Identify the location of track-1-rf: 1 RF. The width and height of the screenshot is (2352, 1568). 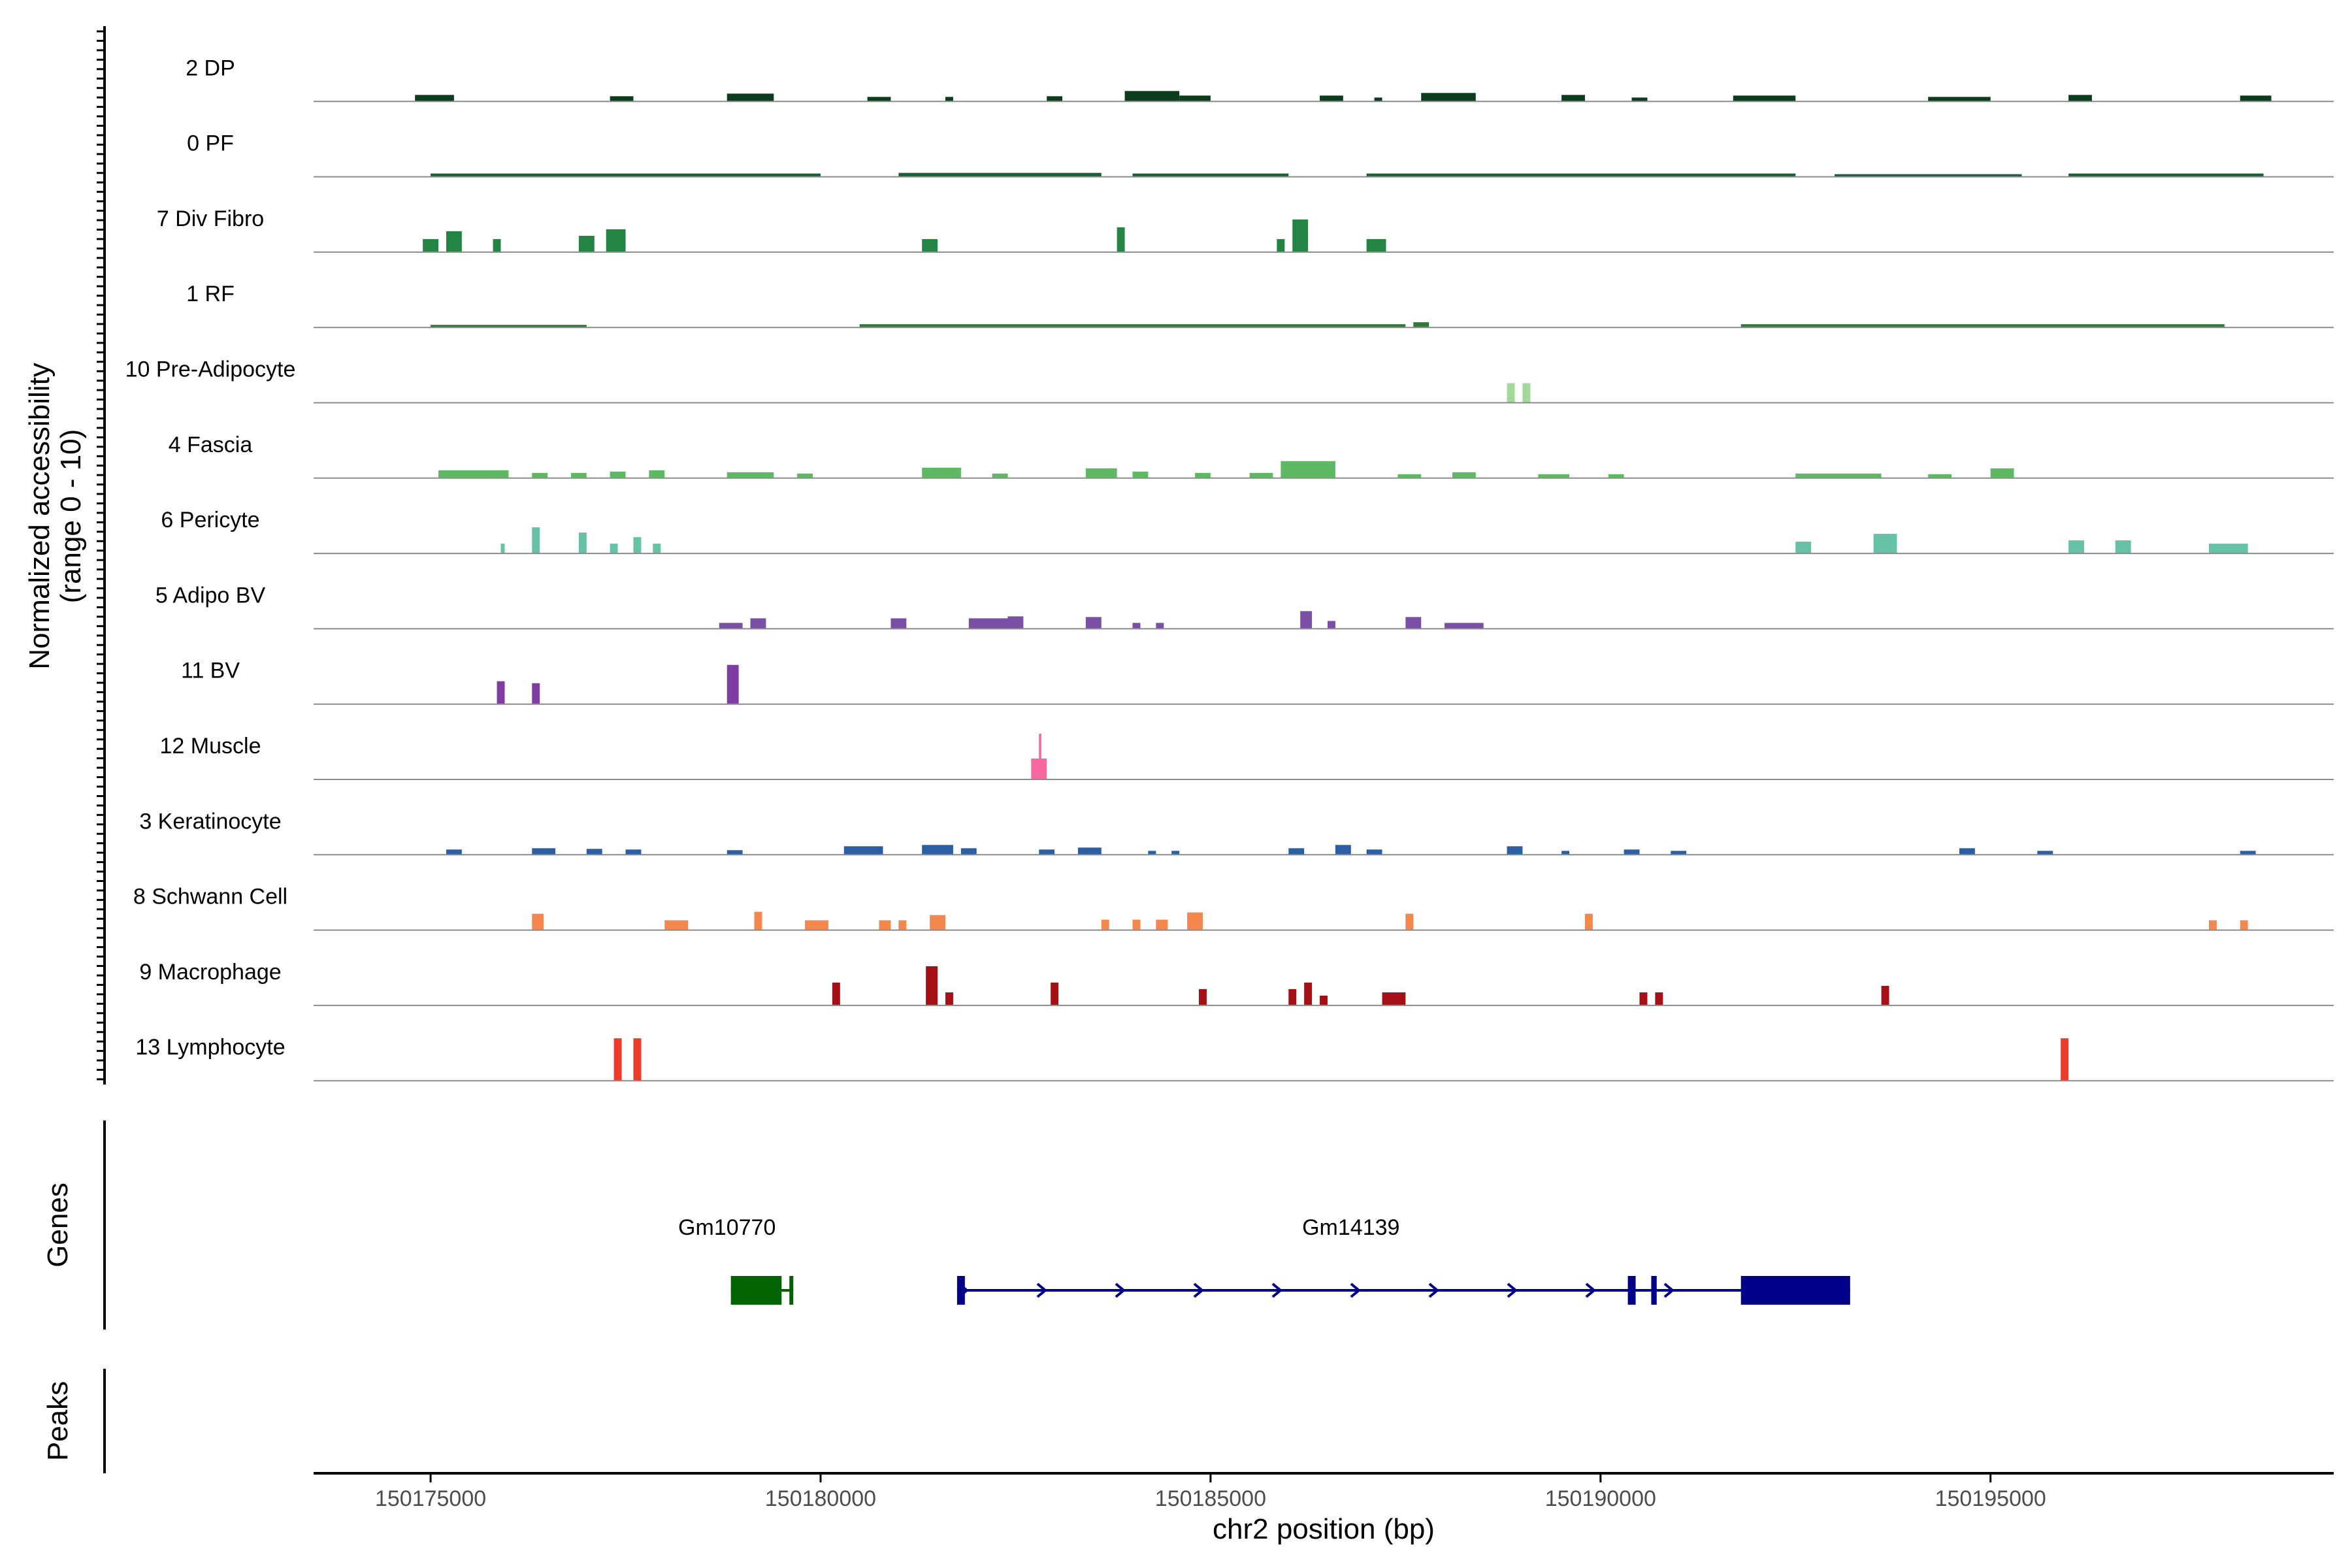
(1260, 305).